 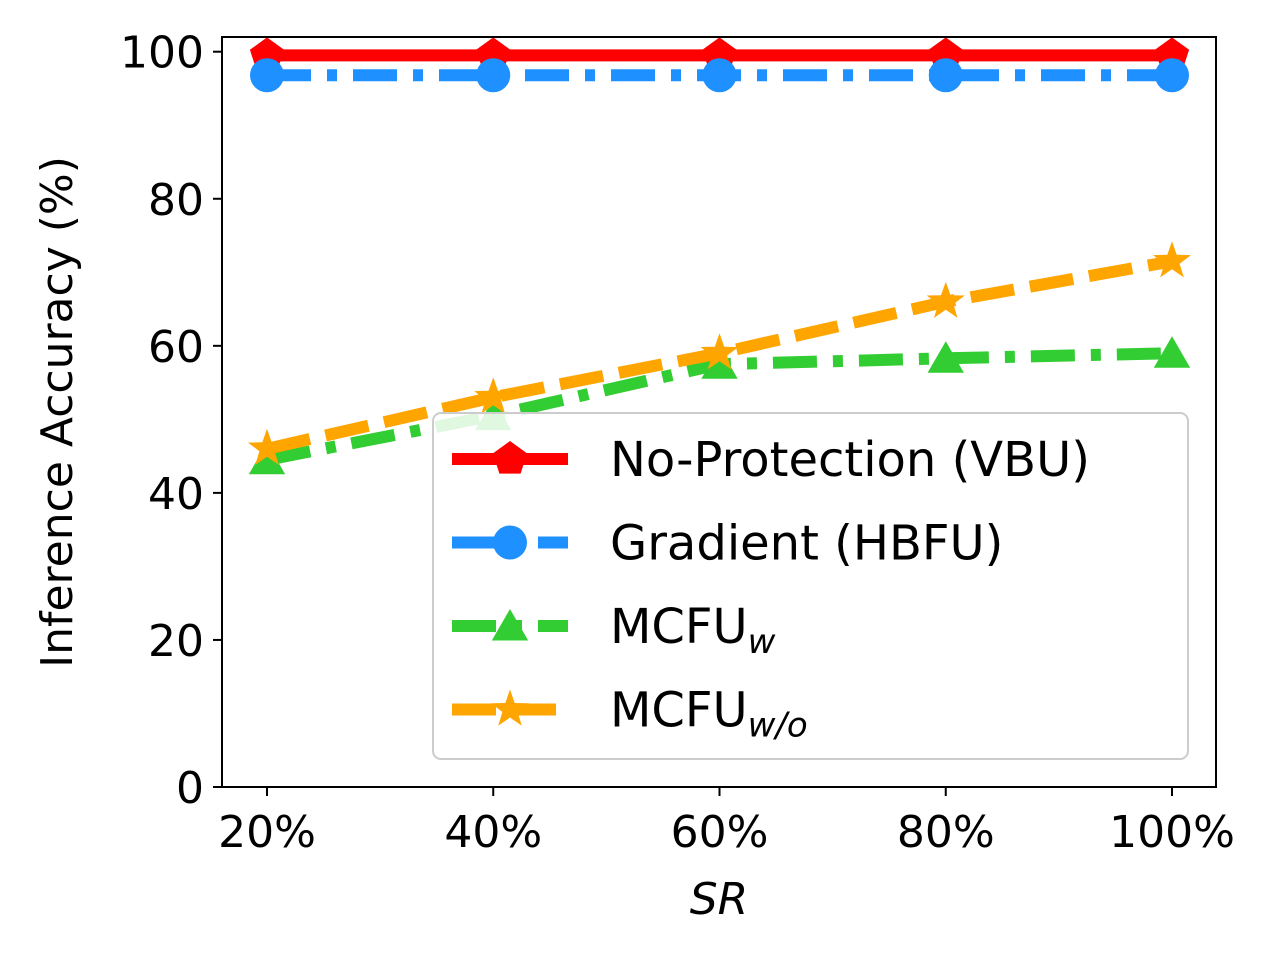 I want to click on x-tick-label: 40%, so click(x=493, y=832).